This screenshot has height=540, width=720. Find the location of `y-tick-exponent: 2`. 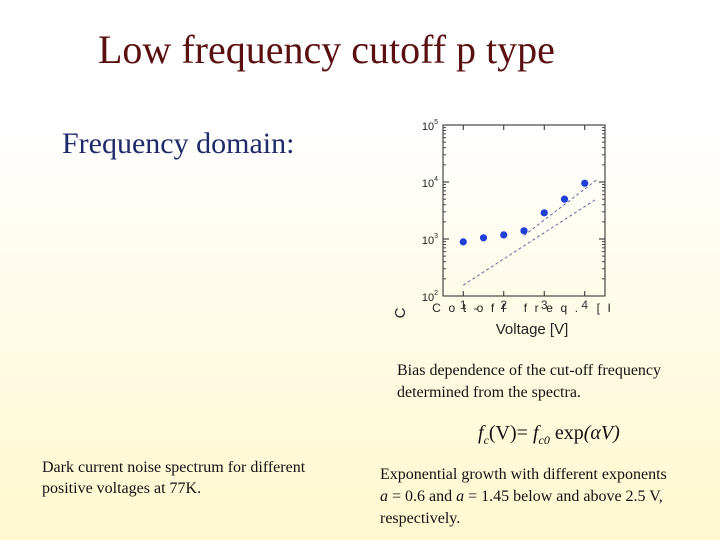

y-tick-exponent: 2 is located at coordinates (436, 293).